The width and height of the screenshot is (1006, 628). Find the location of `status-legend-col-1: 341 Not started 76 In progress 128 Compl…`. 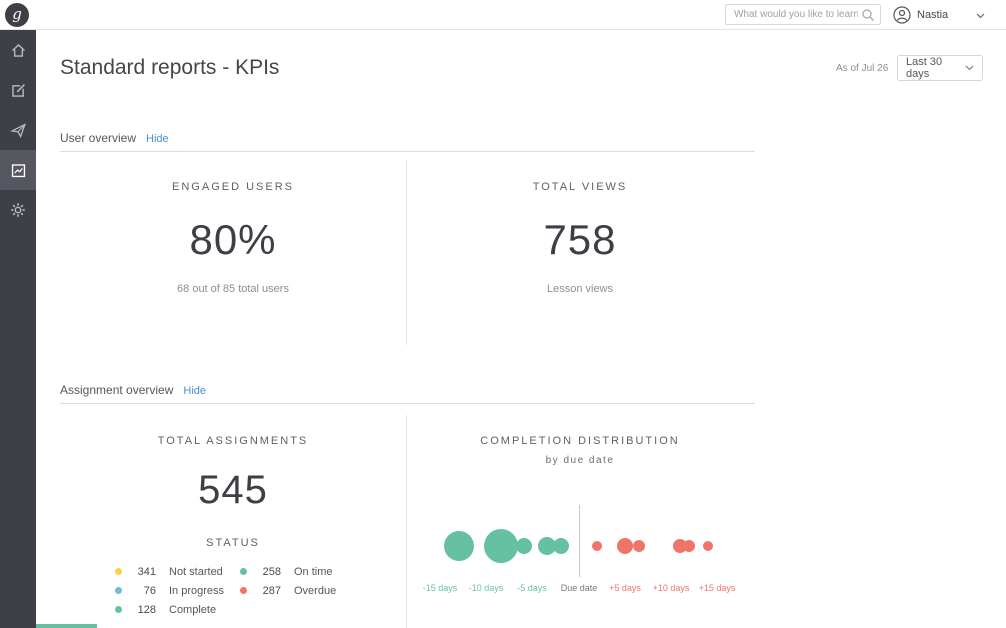

status-legend-col-1: 341 Not started 76 In progress 128 Compl… is located at coordinates (169, 590).